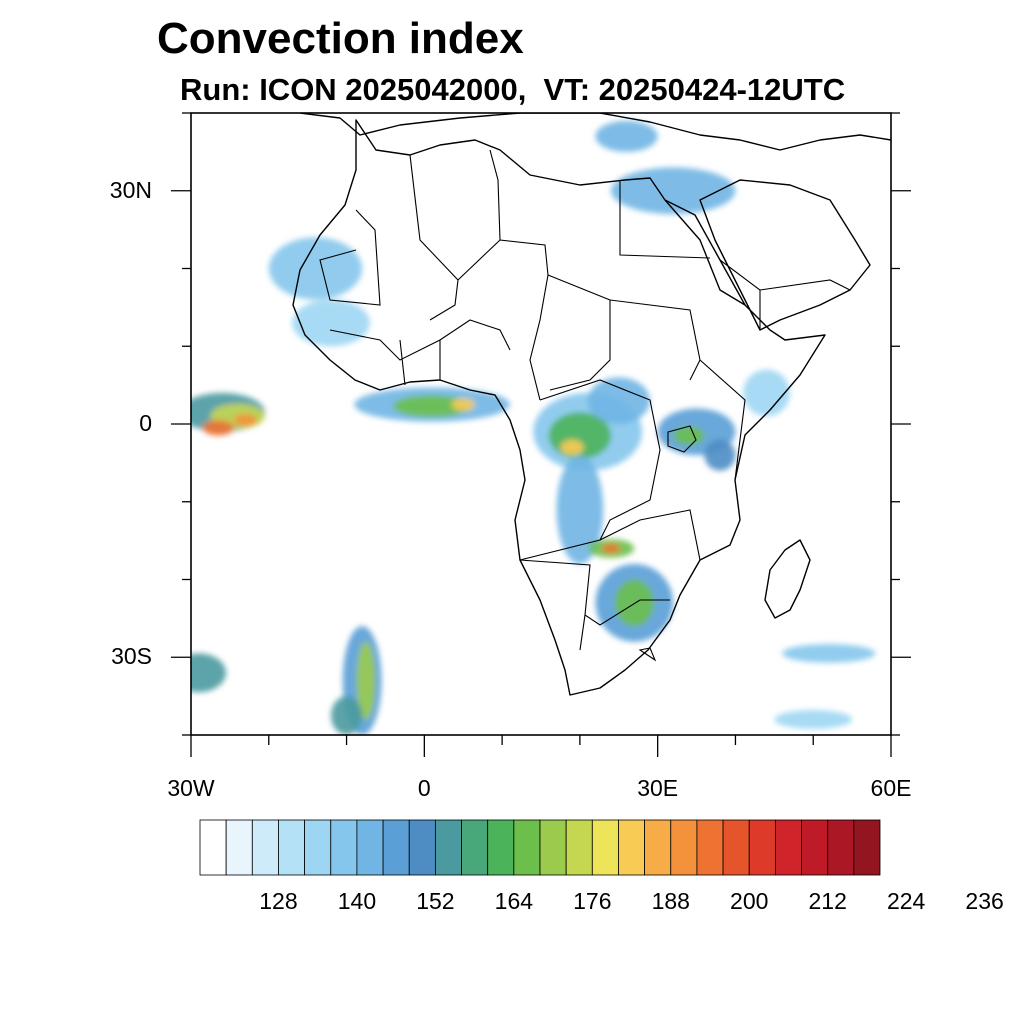  I want to click on colorbar-label: 128, so click(278, 901).